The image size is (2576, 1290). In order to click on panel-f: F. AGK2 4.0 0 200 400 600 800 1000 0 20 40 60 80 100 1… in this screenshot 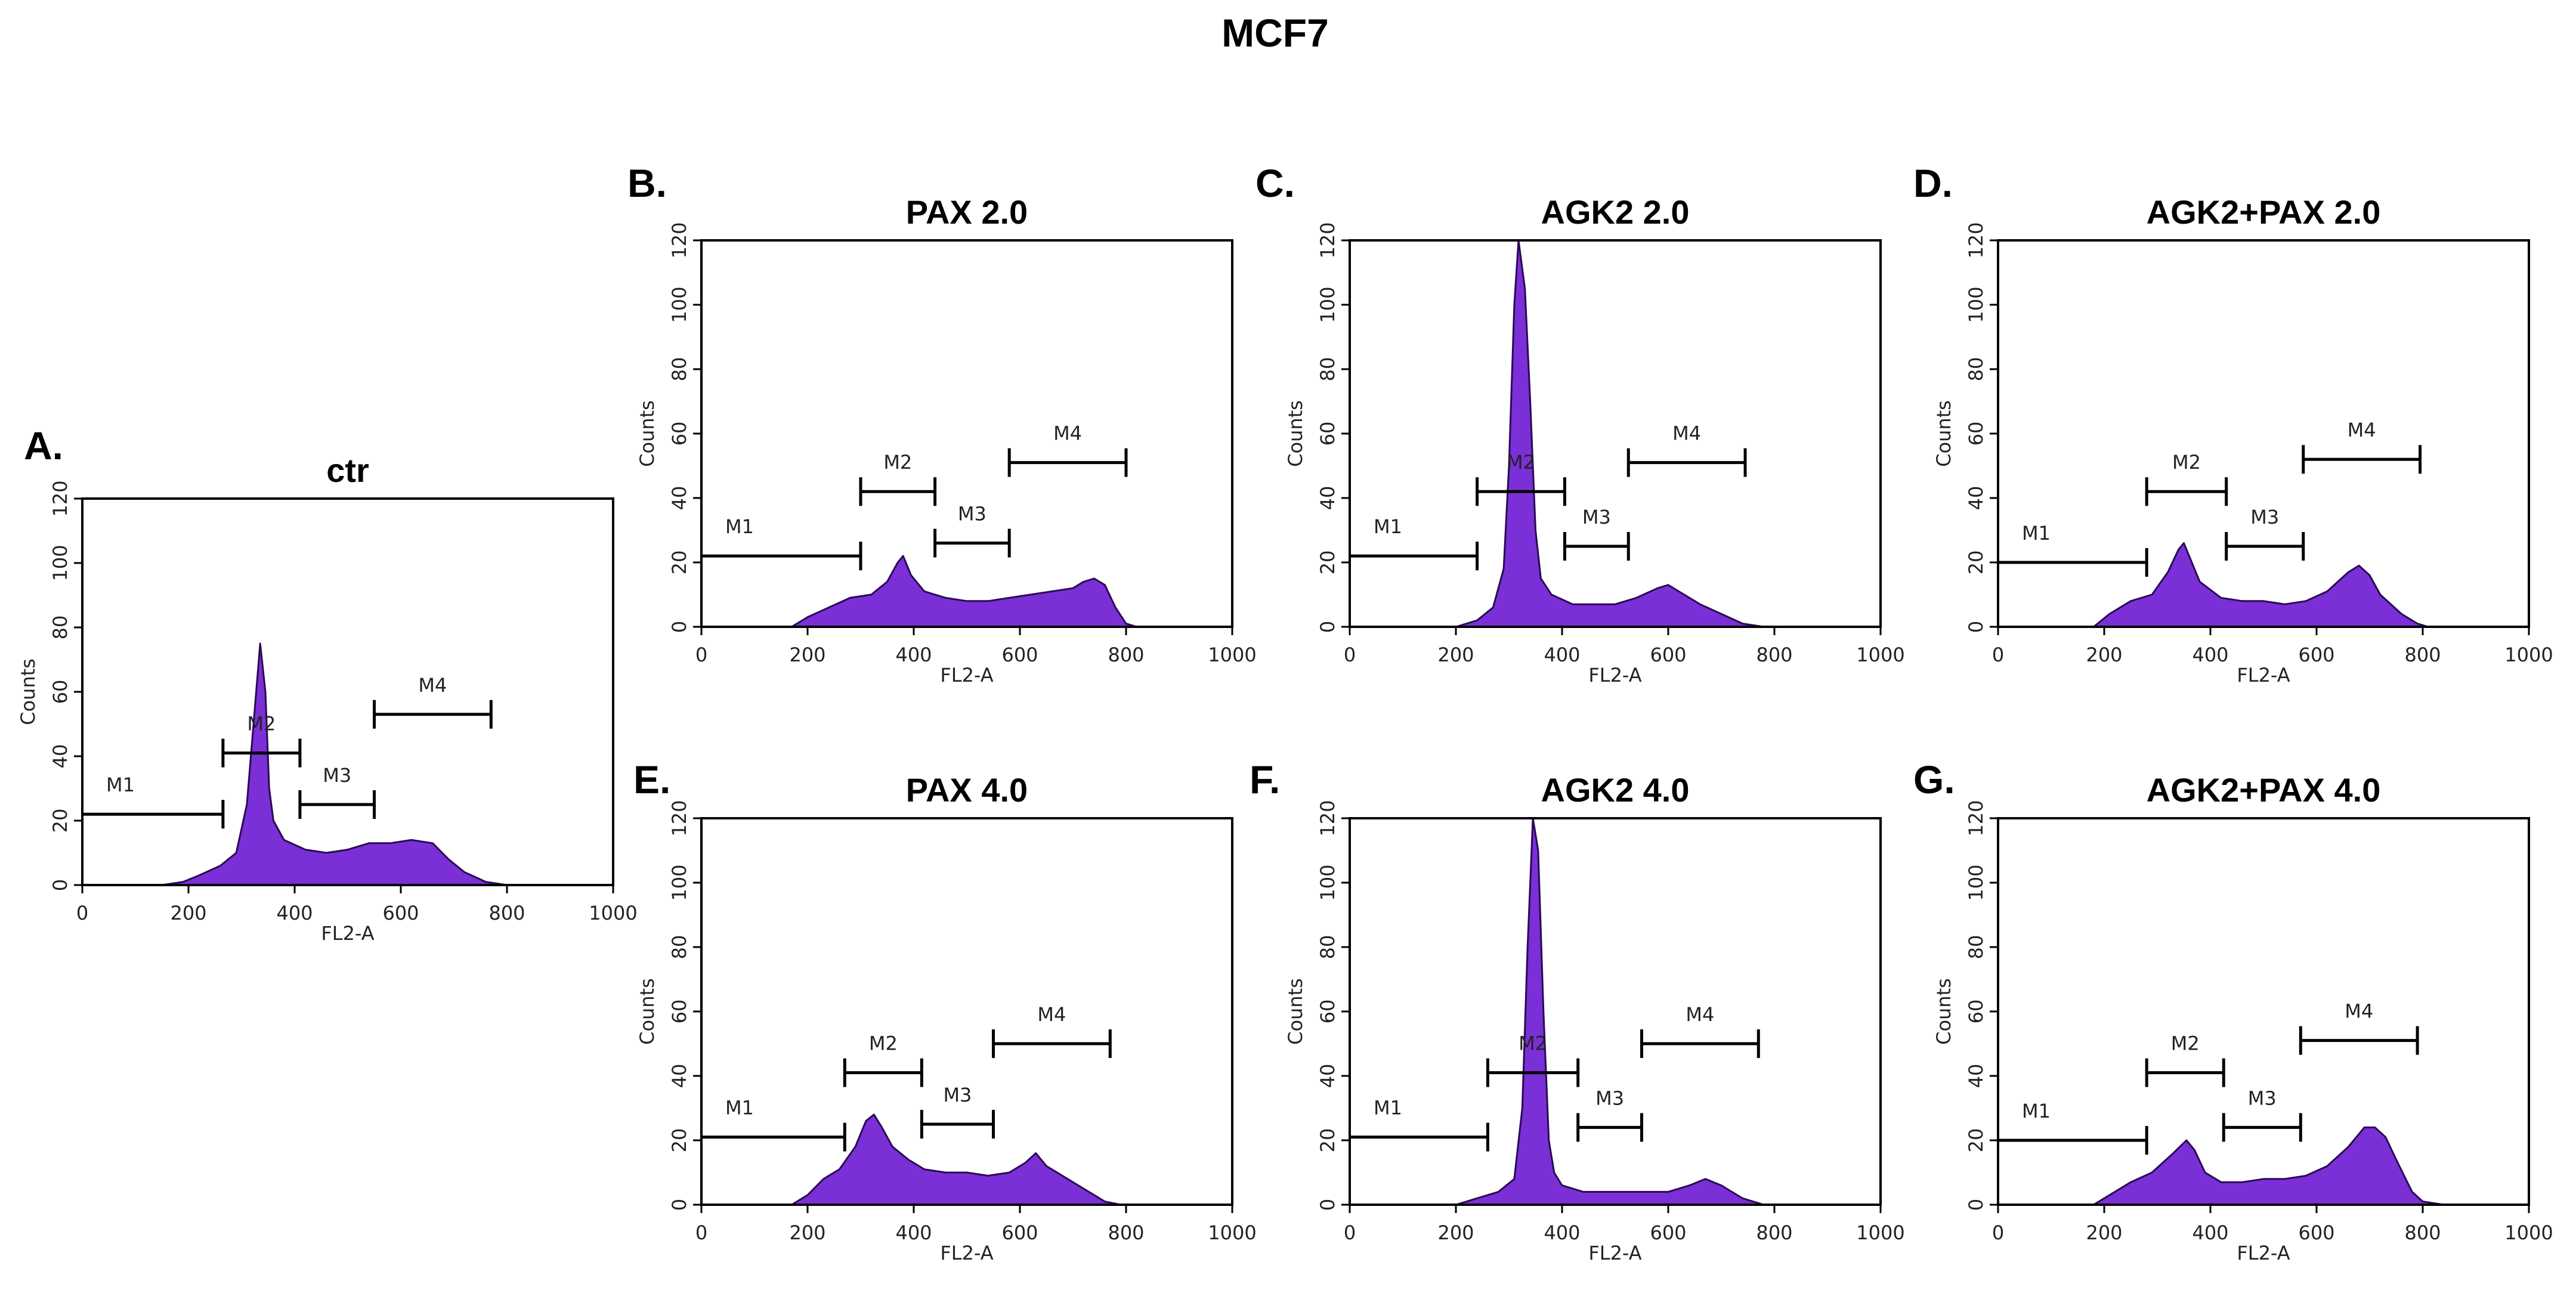, I will do `click(1577, 1010)`.